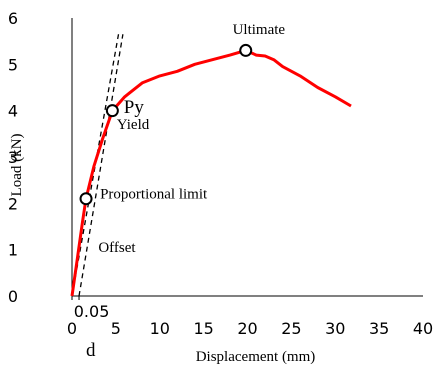 This screenshot has width=440, height=368. Describe the element at coordinates (13, 203) in the screenshot. I see `y-tick-label: 2` at that location.